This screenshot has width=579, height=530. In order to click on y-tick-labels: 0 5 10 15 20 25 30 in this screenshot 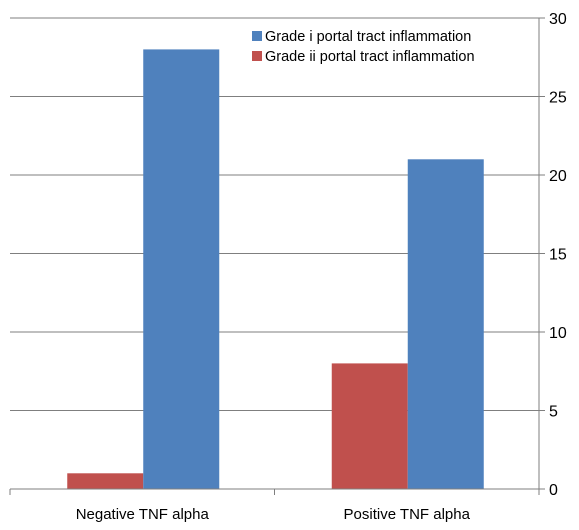, I will do `click(558, 255)`.